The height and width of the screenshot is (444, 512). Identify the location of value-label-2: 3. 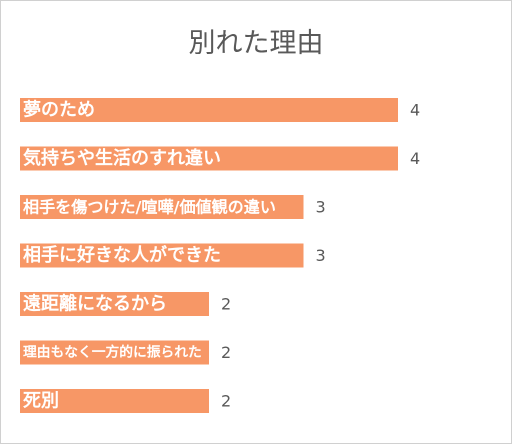
(321, 207).